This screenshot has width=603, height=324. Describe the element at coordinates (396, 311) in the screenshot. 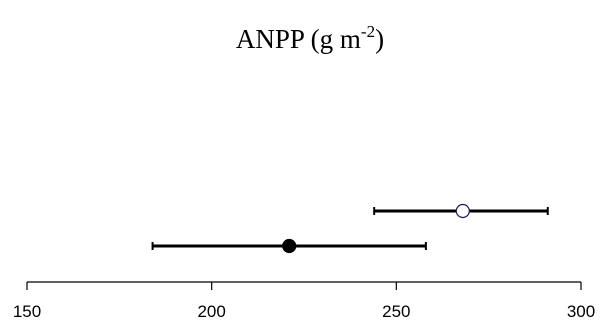

I see `x-tick-label-250: 250` at that location.